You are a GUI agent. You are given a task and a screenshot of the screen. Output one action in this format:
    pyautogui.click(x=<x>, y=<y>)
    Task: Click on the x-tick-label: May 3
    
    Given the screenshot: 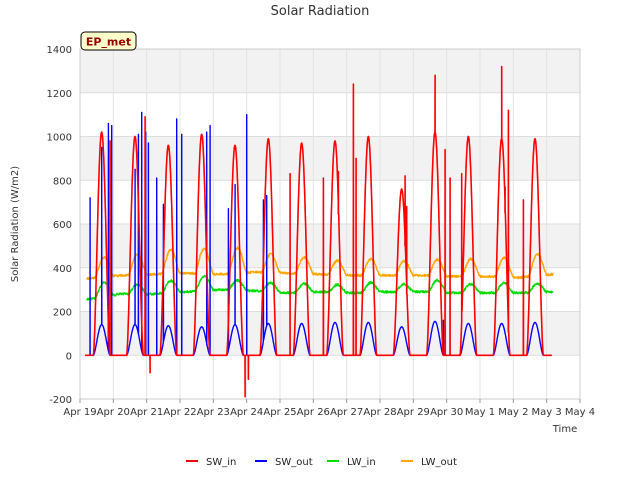 What is the action you would take?
    pyautogui.click(x=547, y=412)
    